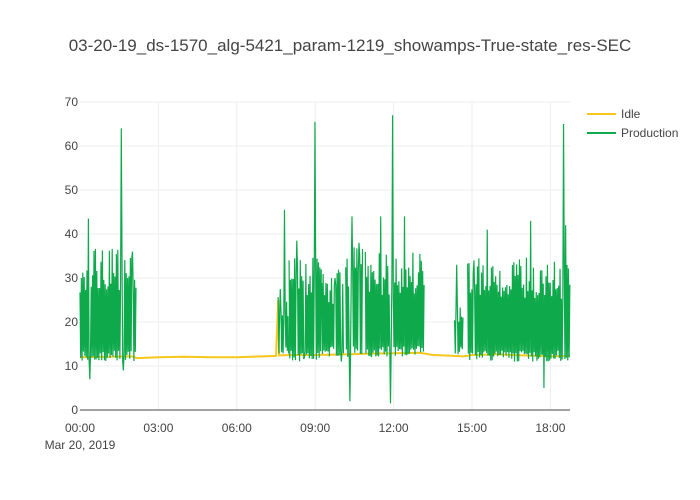 This screenshot has width=700, height=500. I want to click on legend: Idle Production, so click(632, 123).